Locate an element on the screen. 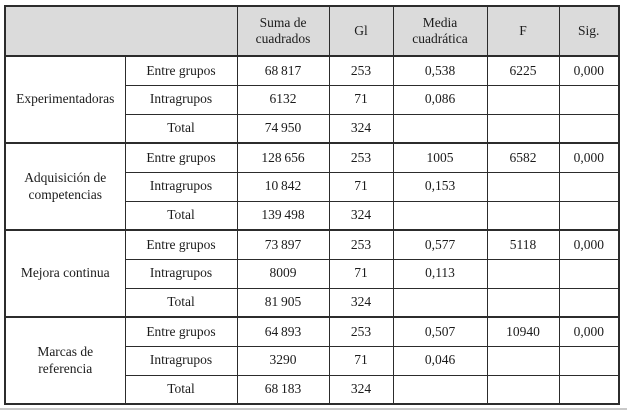  cell-media: 0,577 is located at coordinates (440, 244).